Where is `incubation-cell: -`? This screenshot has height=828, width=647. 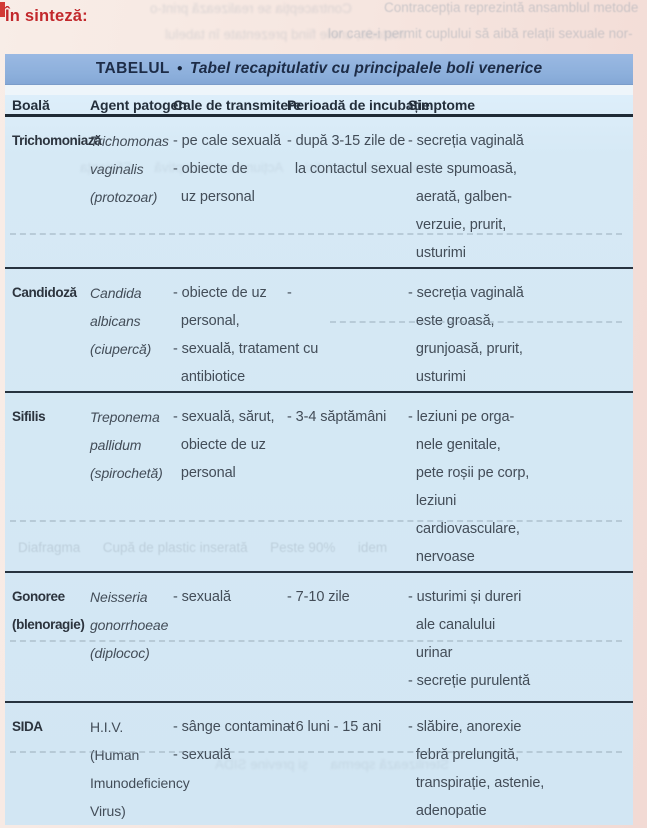 incubation-cell: - is located at coordinates (347, 329).